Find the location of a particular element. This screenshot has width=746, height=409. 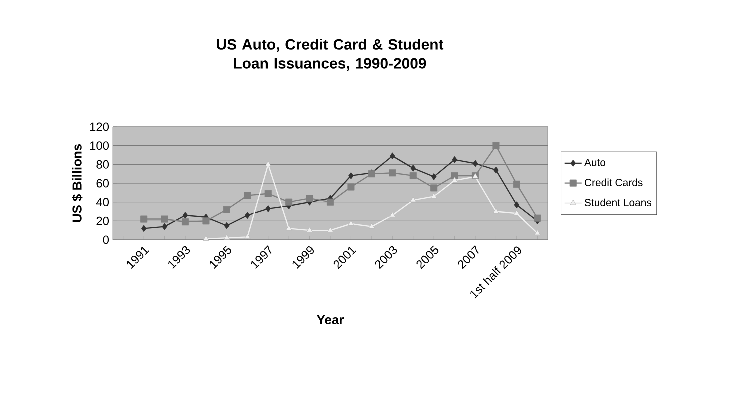

y-tick-label: 80 is located at coordinates (103, 164).